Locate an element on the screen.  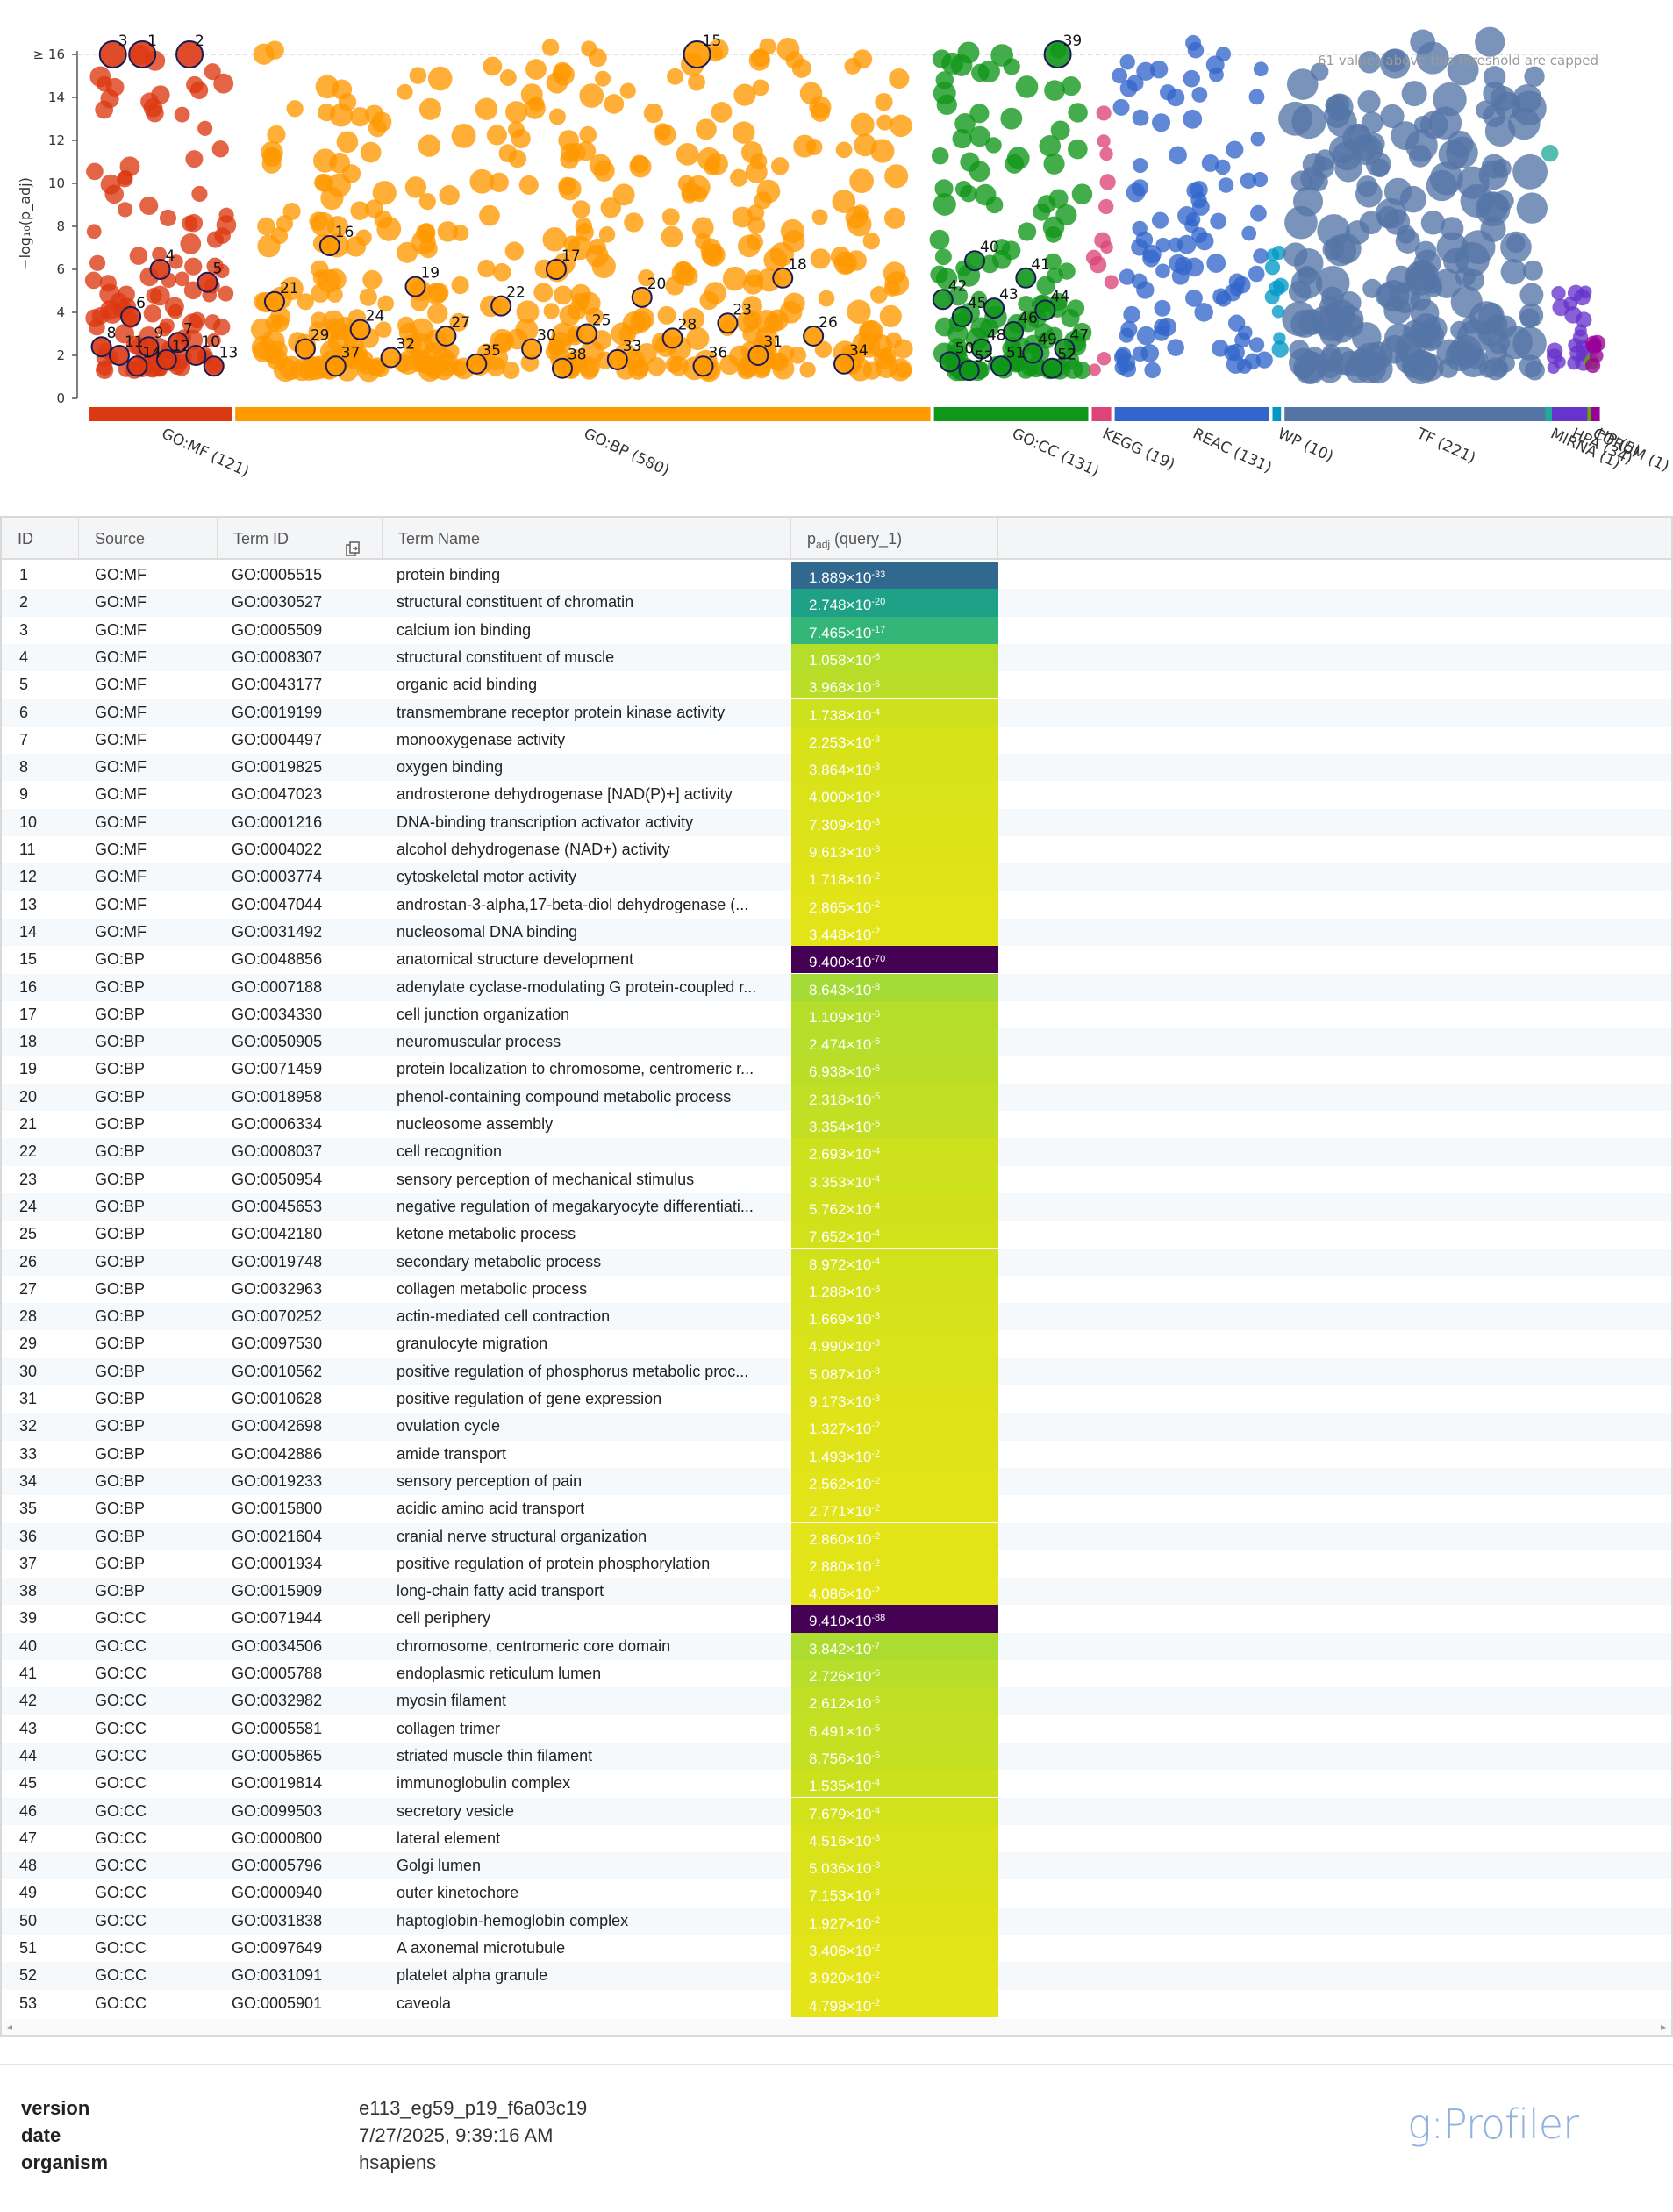
cell-term-id: GO:0070252 is located at coordinates (277, 1316).